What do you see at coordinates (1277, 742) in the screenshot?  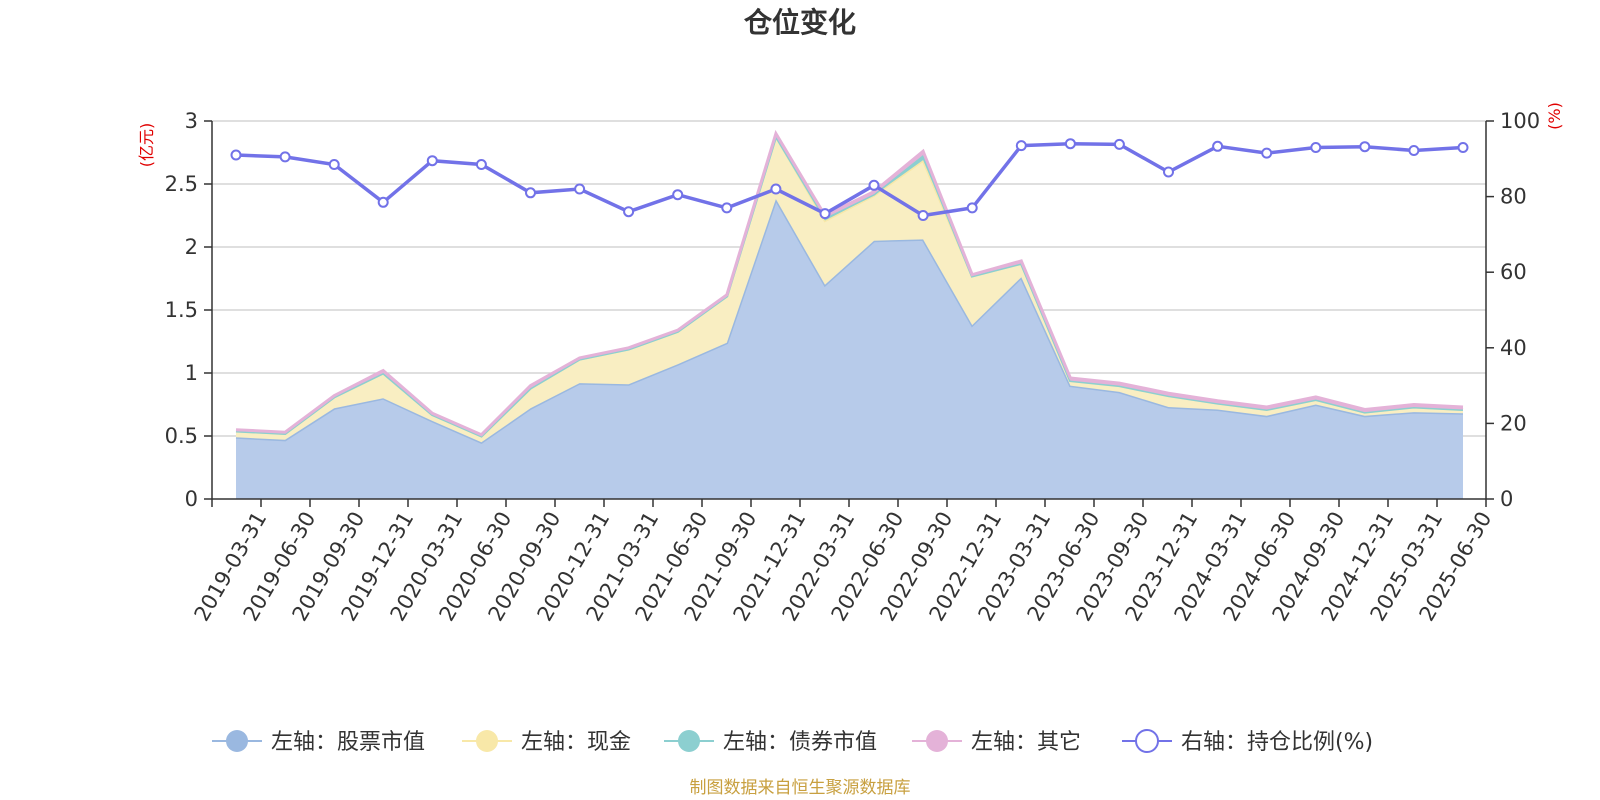 I see `legend-label: 右轴：持仓比例(%)` at bounding box center [1277, 742].